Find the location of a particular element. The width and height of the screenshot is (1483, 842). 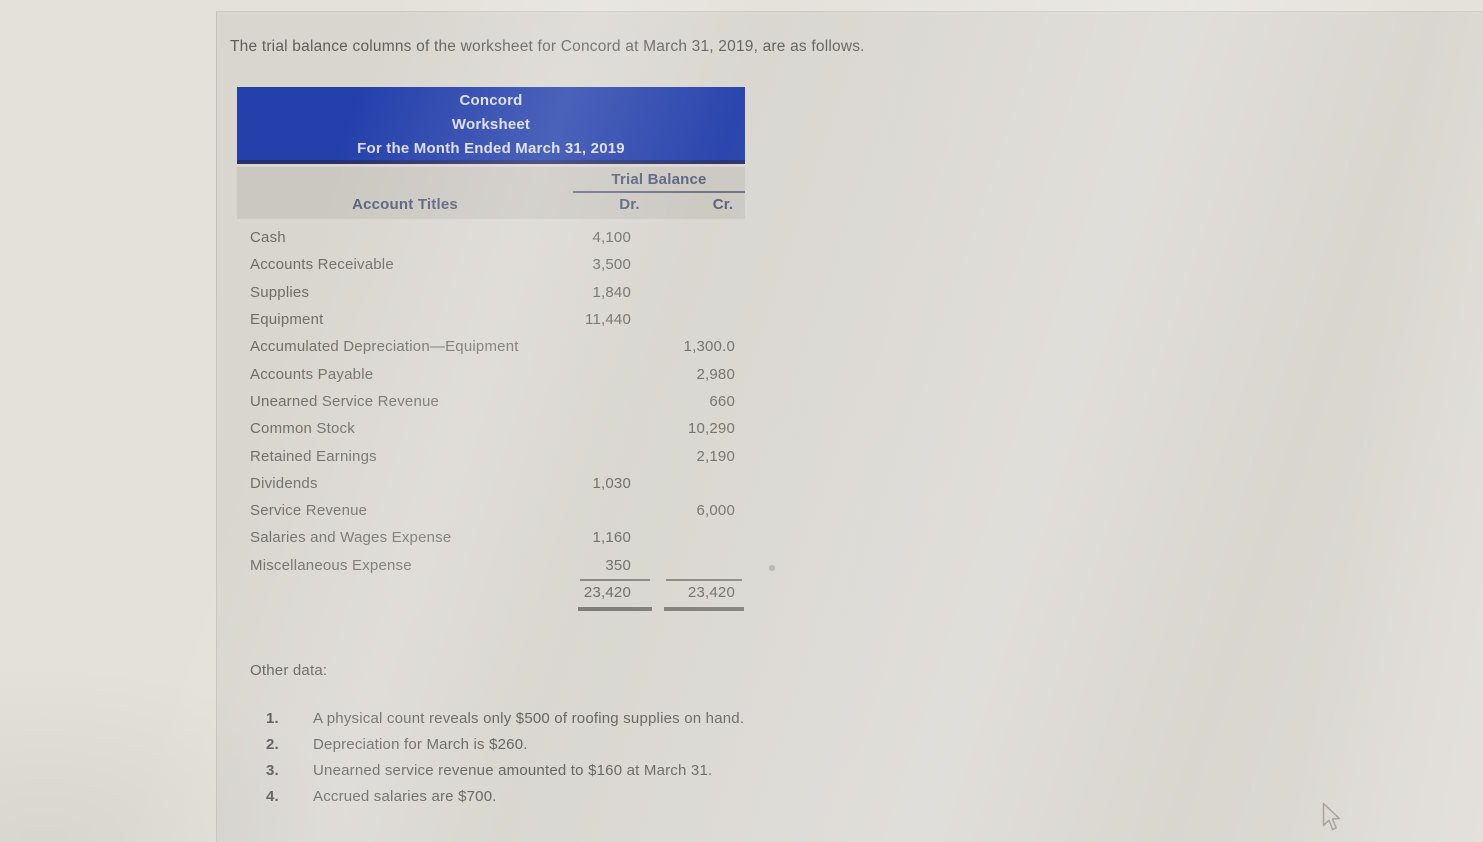

dr-value-cell: 3,500 is located at coordinates (611, 265).